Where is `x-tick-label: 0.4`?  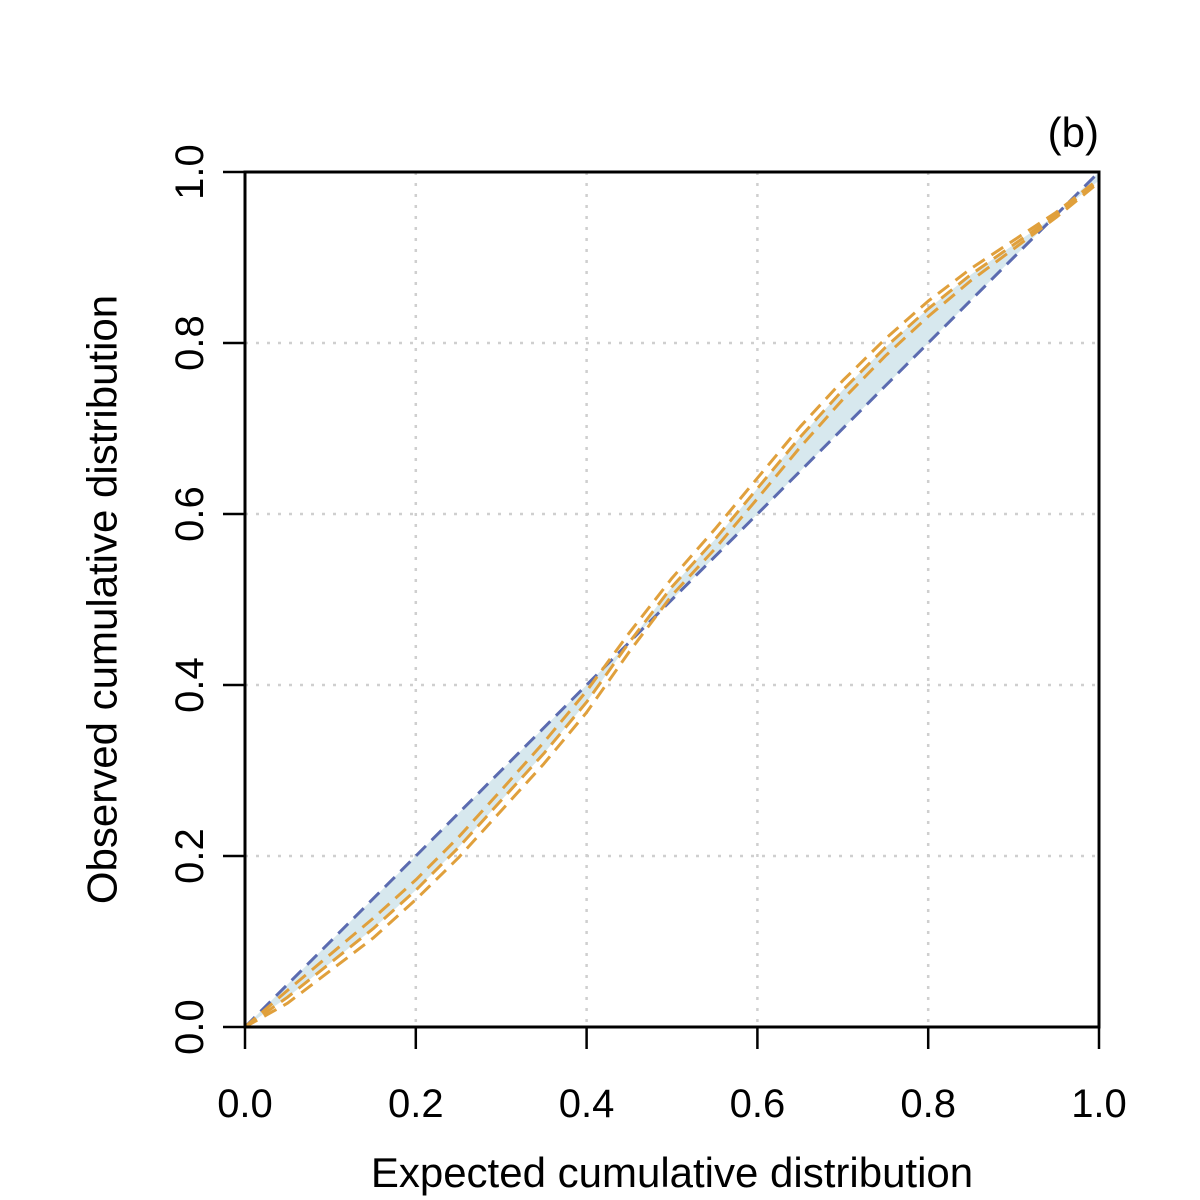
x-tick-label: 0.4 is located at coordinates (587, 1104).